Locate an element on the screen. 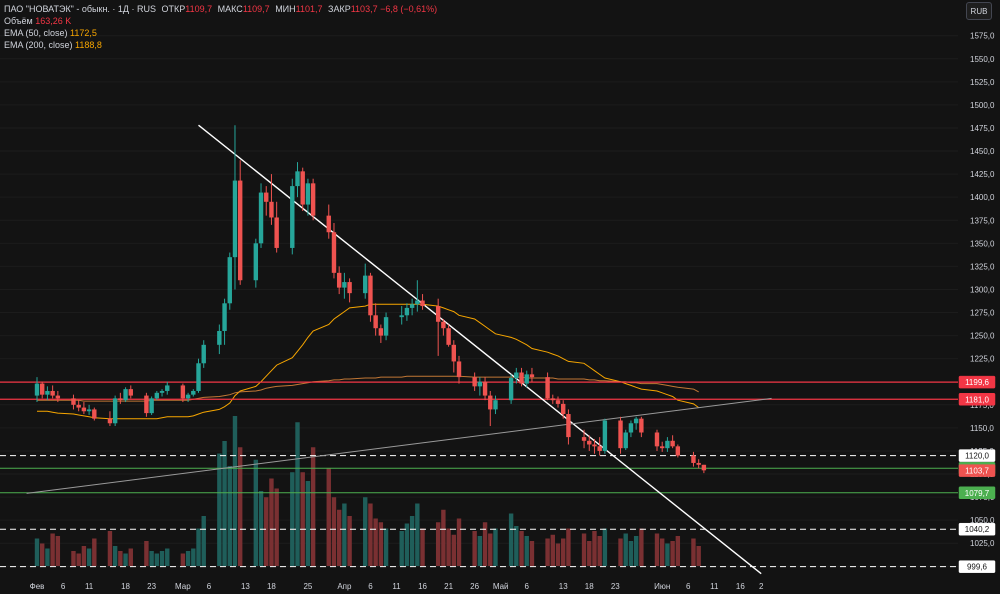  ema200-label: EMA (200, close) is located at coordinates (38, 45).